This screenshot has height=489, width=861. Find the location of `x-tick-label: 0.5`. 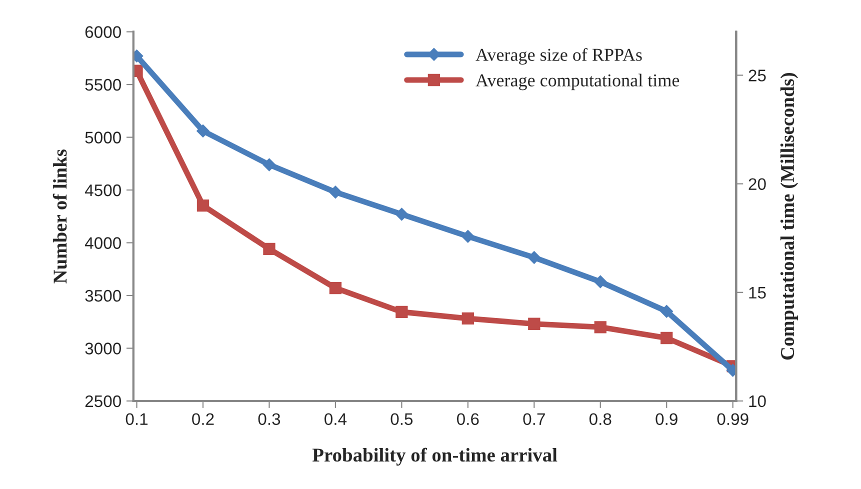

x-tick-label: 0.5 is located at coordinates (401, 419).